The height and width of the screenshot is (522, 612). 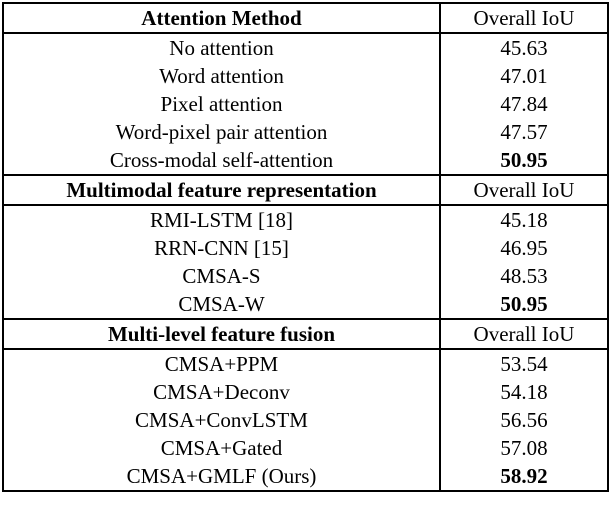 I want to click on table-row: CMSA-S 48.53, so click(x=305, y=276).